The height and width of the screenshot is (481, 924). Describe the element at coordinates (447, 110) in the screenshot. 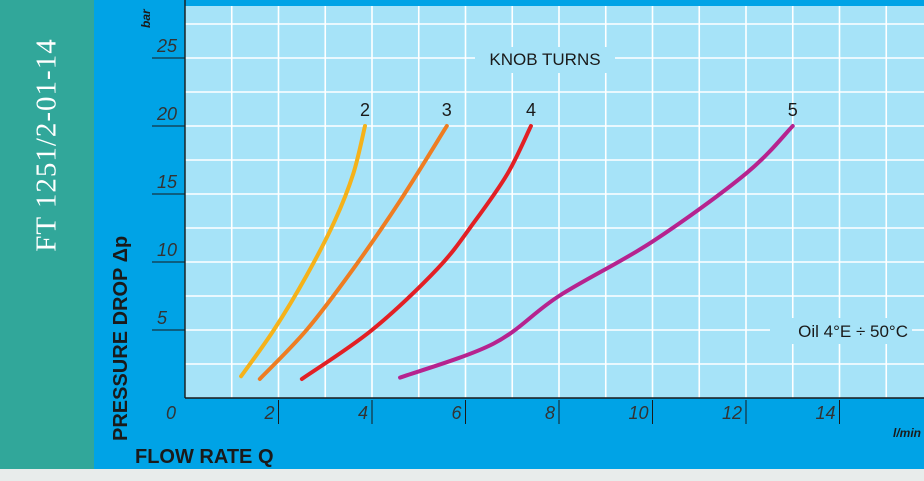

I see `curve-label: 3` at that location.